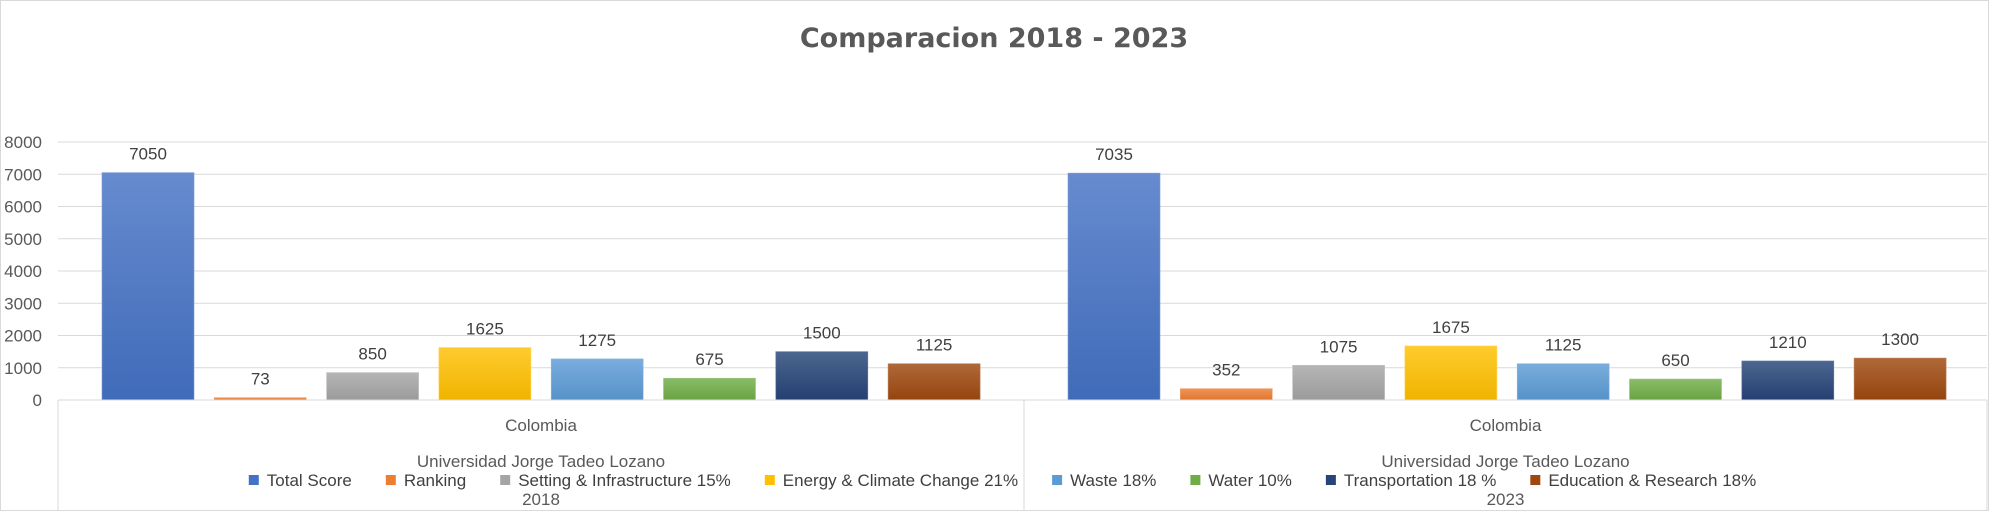  What do you see at coordinates (23, 303) in the screenshot?
I see `y-tick-label: 3000` at bounding box center [23, 303].